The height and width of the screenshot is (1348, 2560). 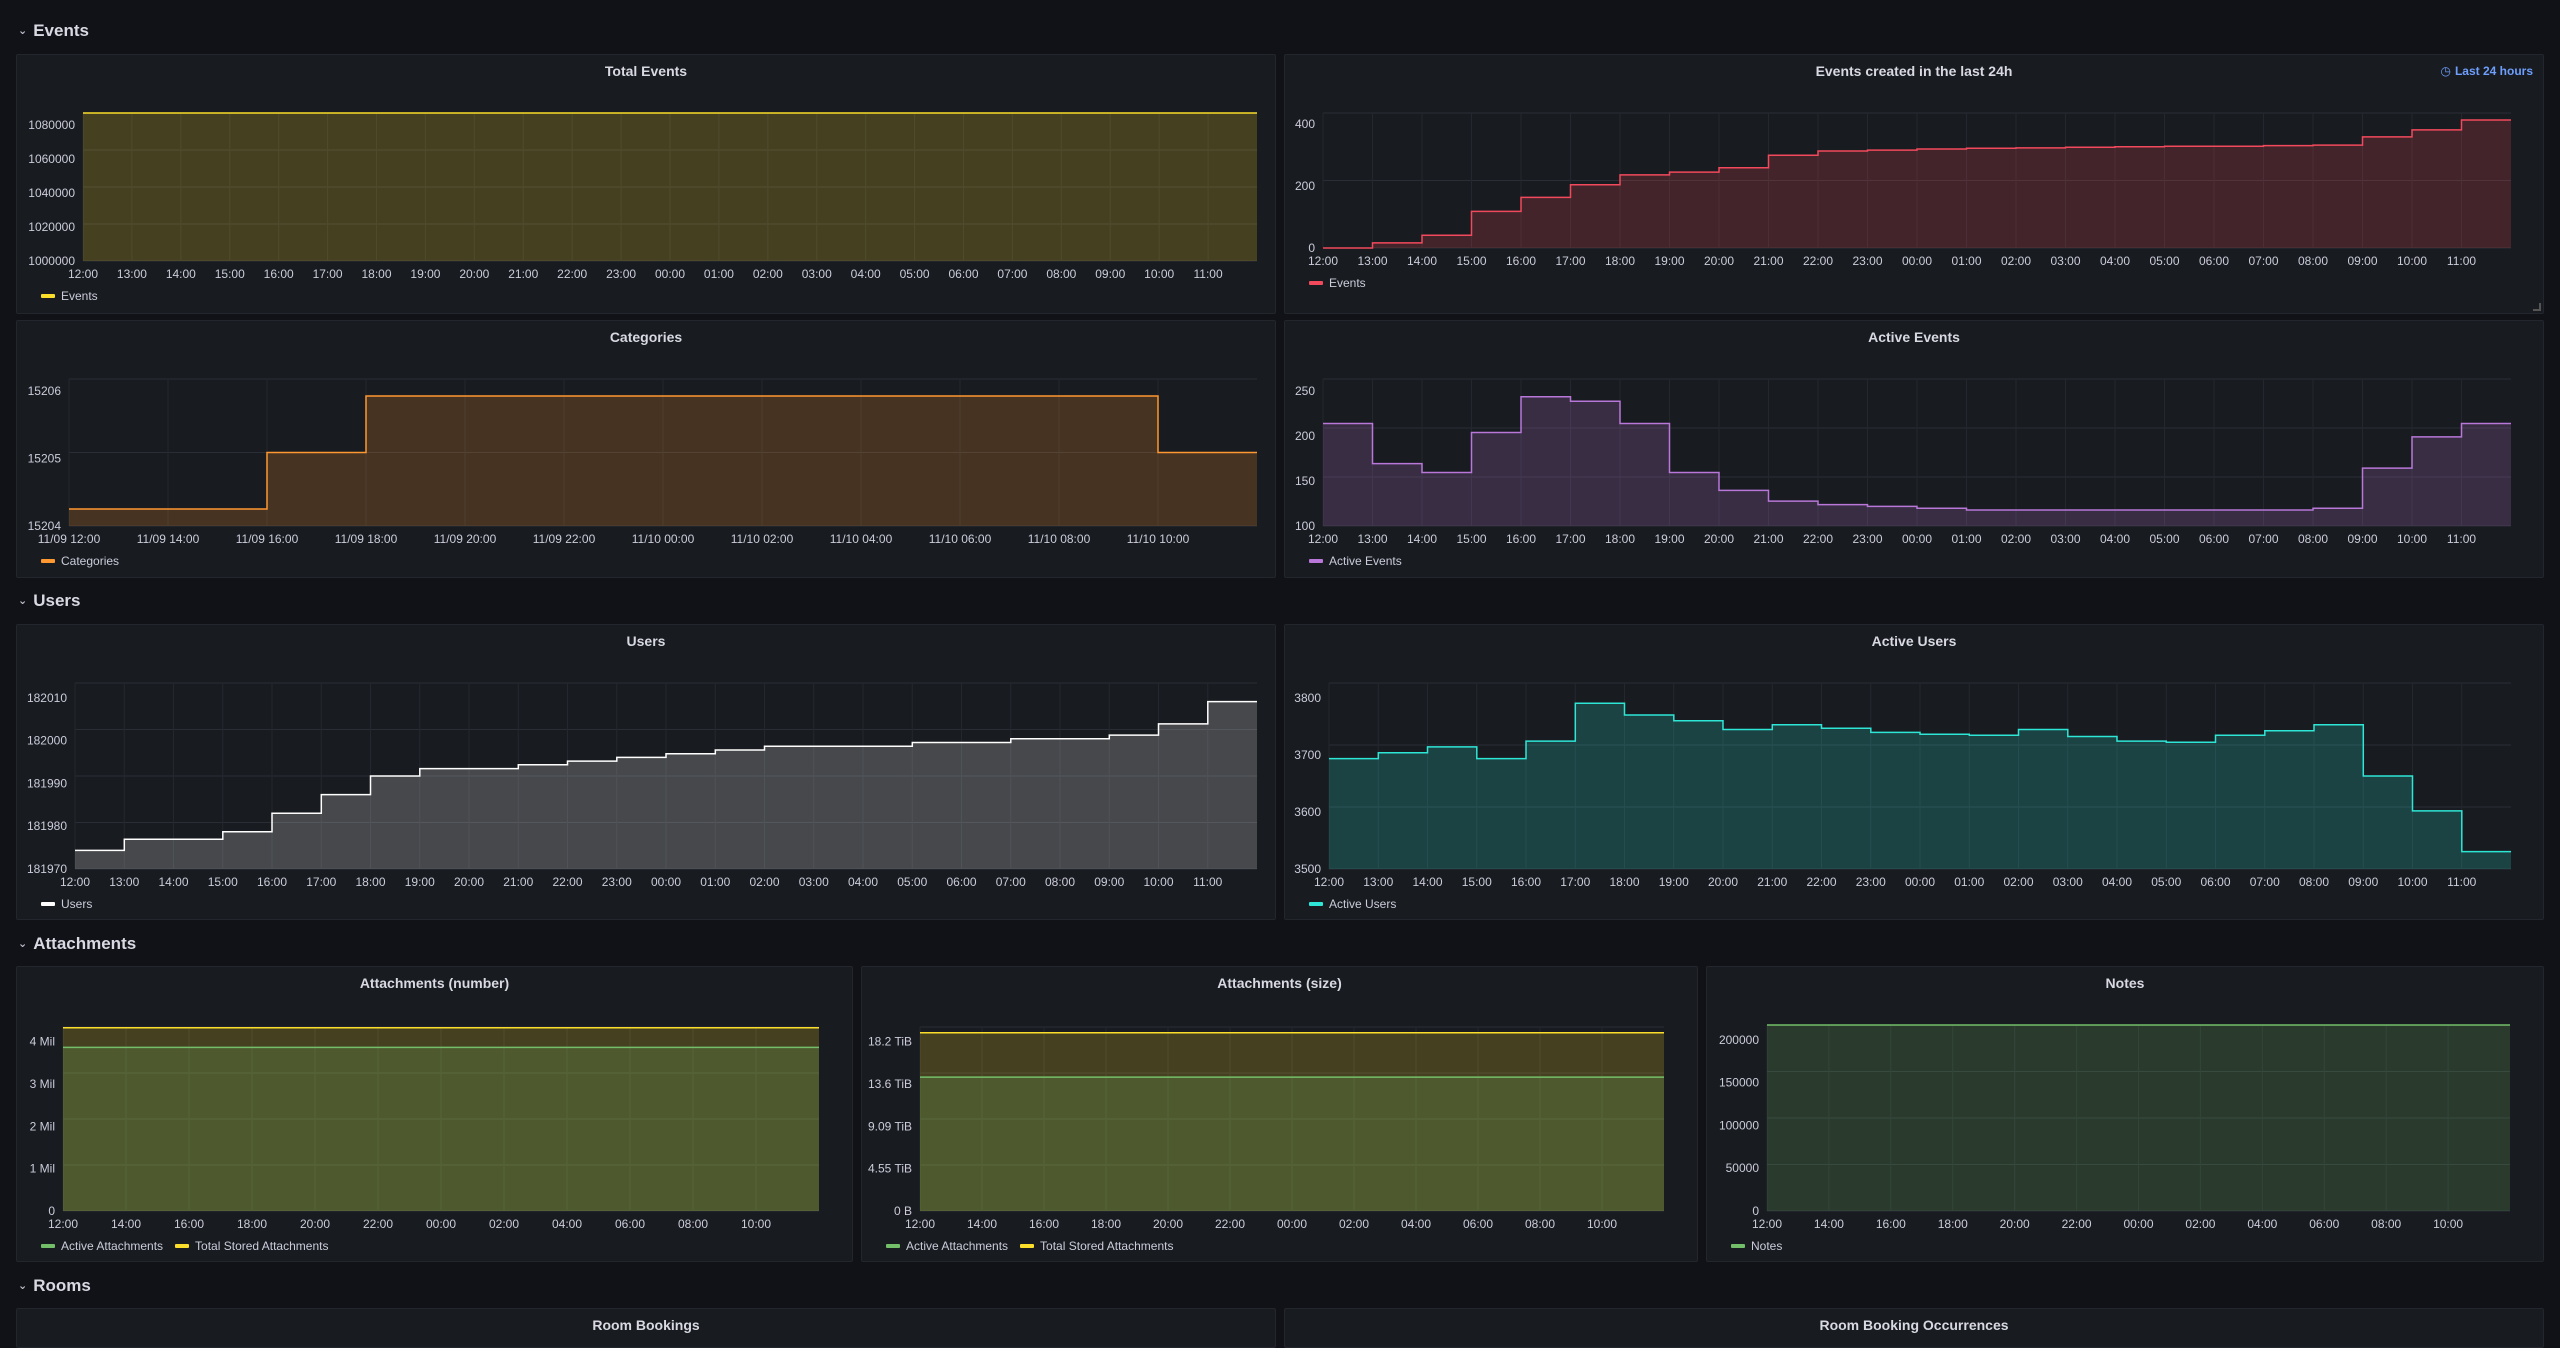 What do you see at coordinates (54, 1286) in the screenshot?
I see `row-header-rooms: ⌄ Rooms` at bounding box center [54, 1286].